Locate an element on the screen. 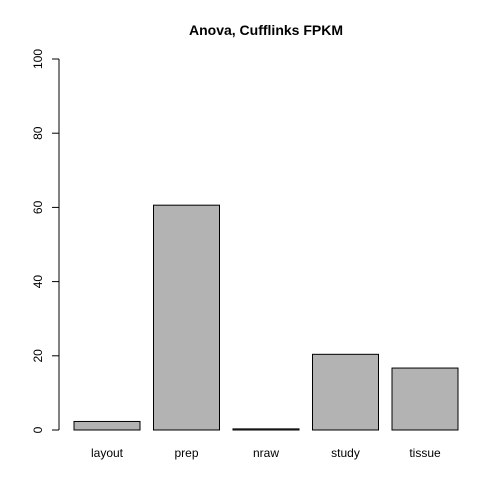 Image resolution: width=504 pixels, height=504 pixels. bar-tissue is located at coordinates (425, 399).